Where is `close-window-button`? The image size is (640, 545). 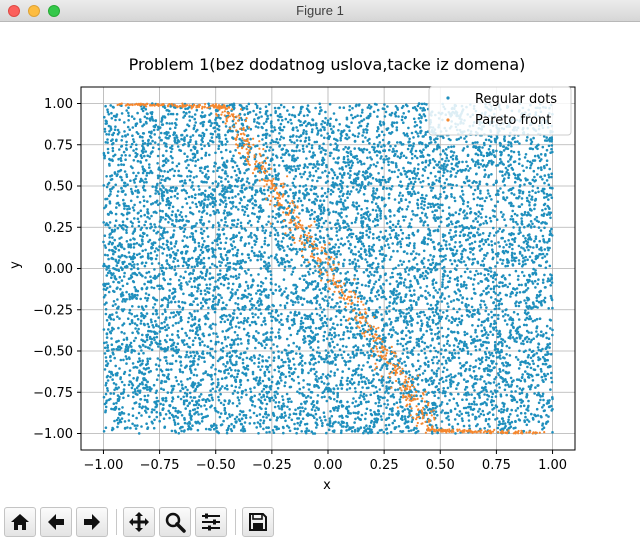 close-window-button is located at coordinates (14, 11).